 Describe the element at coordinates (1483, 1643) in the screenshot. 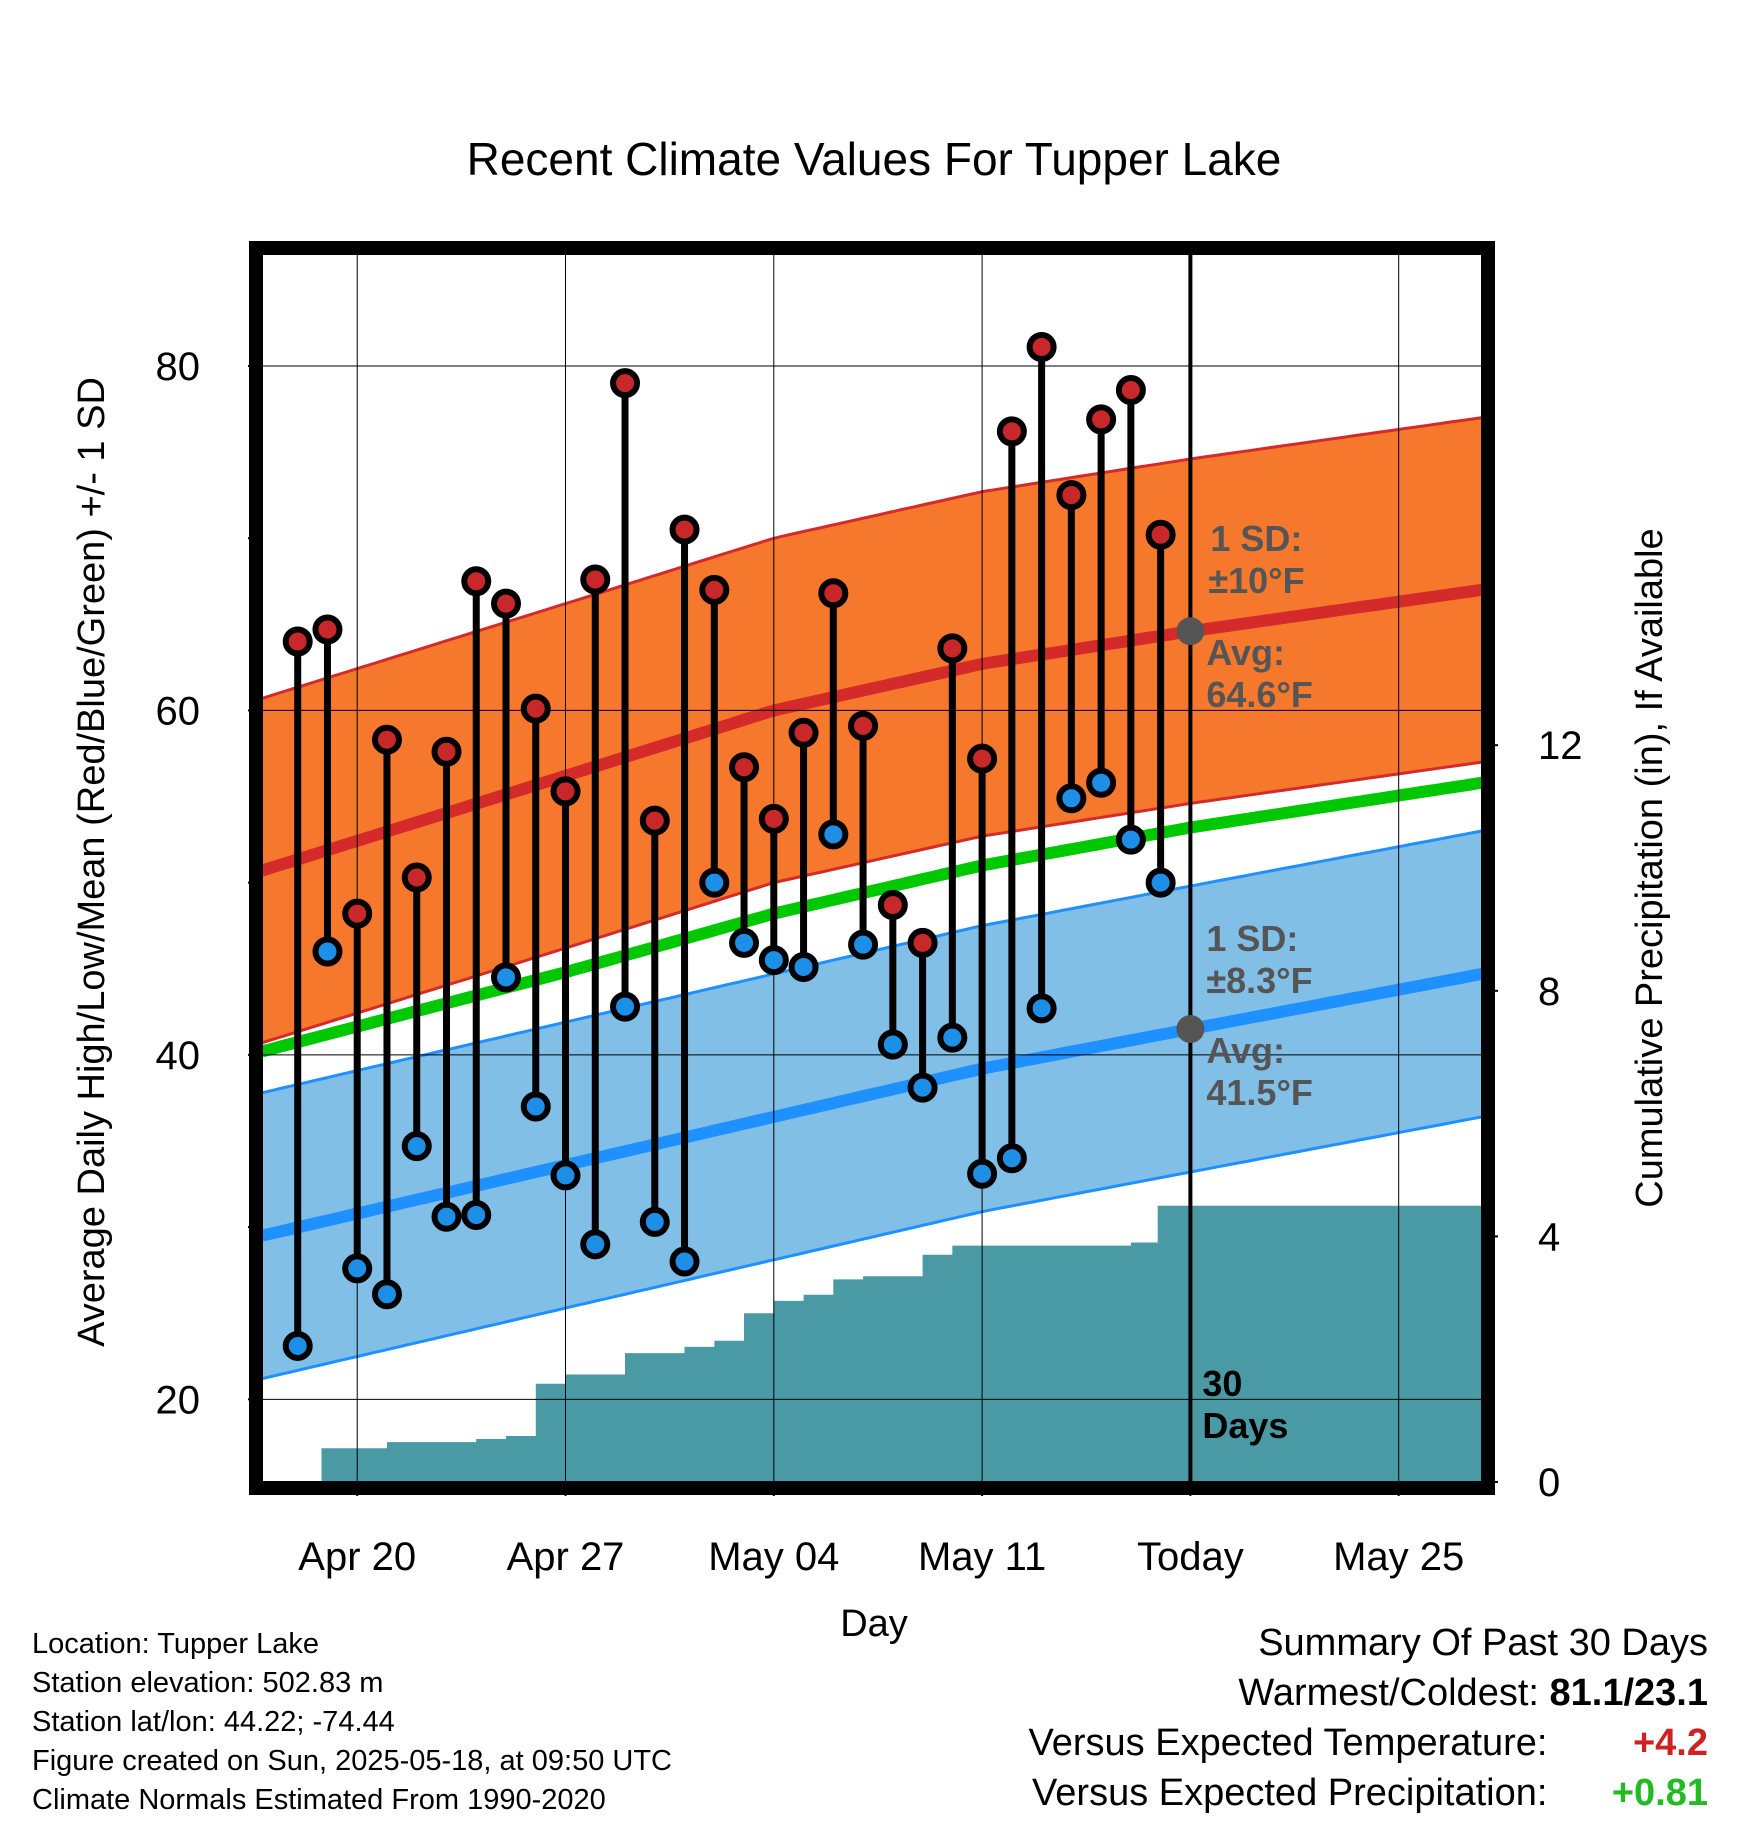

I see `summary-title: Summary Of Past 30 Days` at that location.